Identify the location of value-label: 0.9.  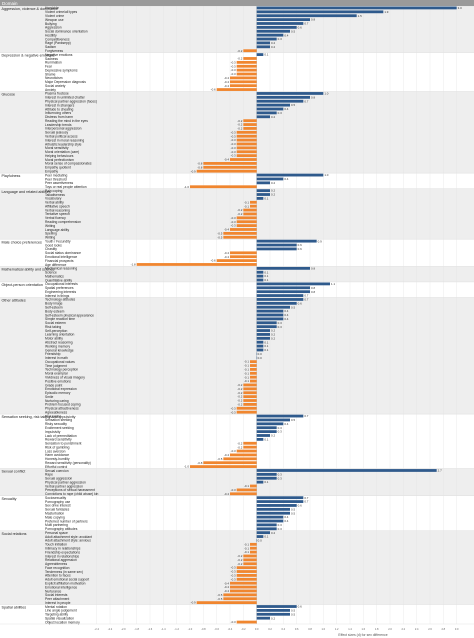
(320, 241).